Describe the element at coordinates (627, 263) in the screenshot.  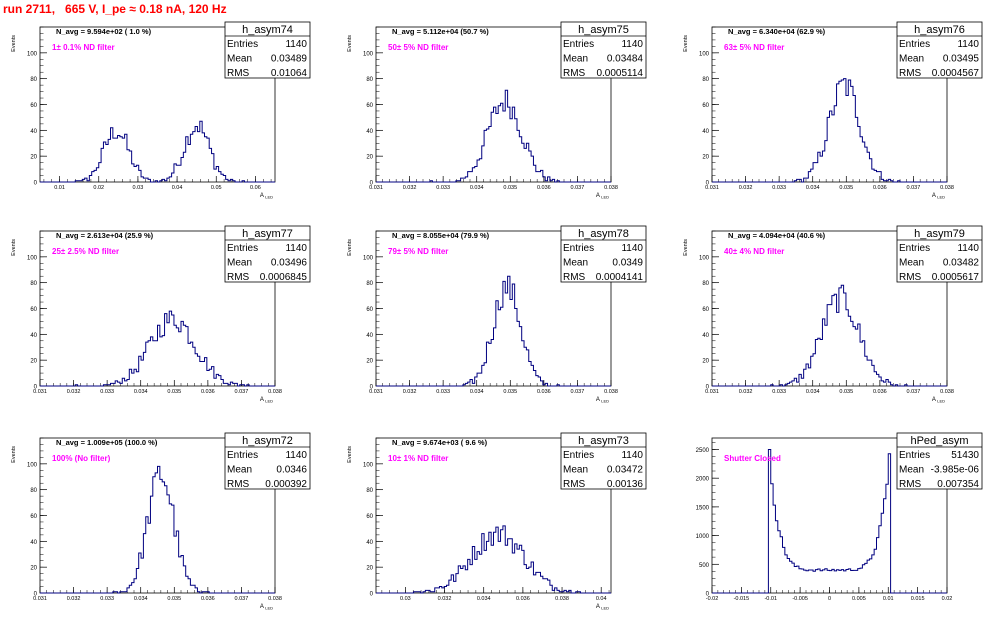
I see `stats-value: 0.0349` at that location.